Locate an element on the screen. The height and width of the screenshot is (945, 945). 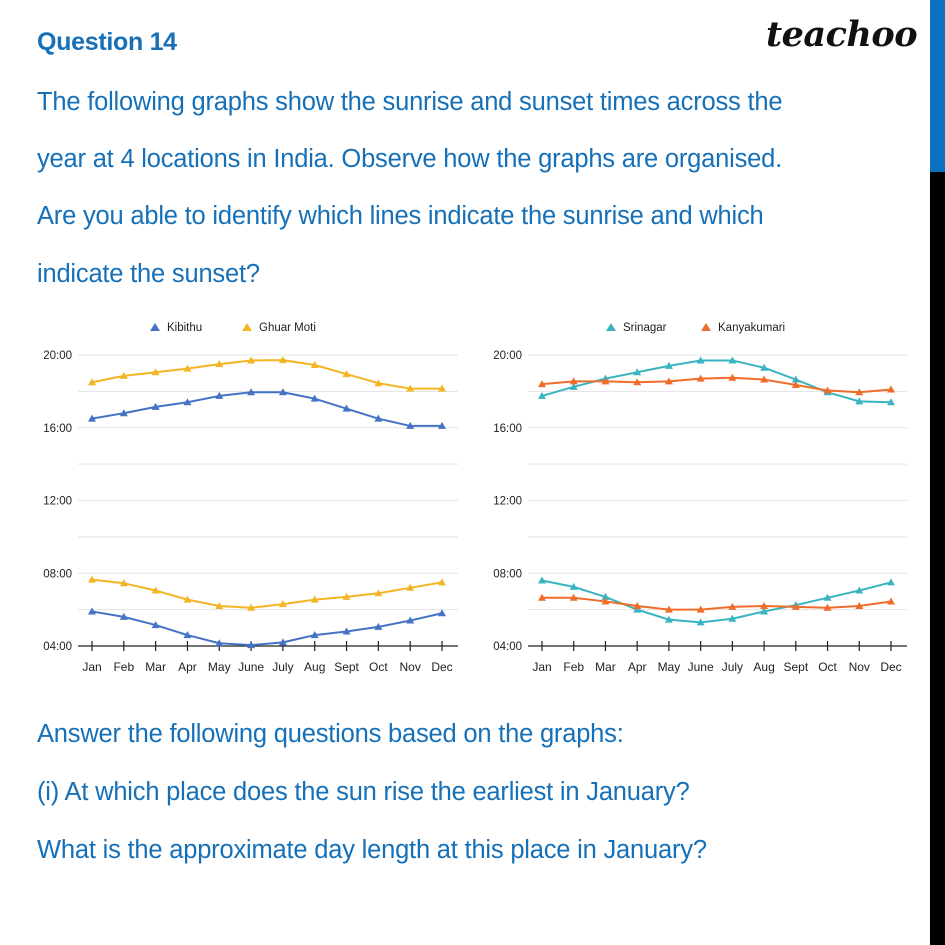
x-tick-label: June is located at coordinates (251, 667).